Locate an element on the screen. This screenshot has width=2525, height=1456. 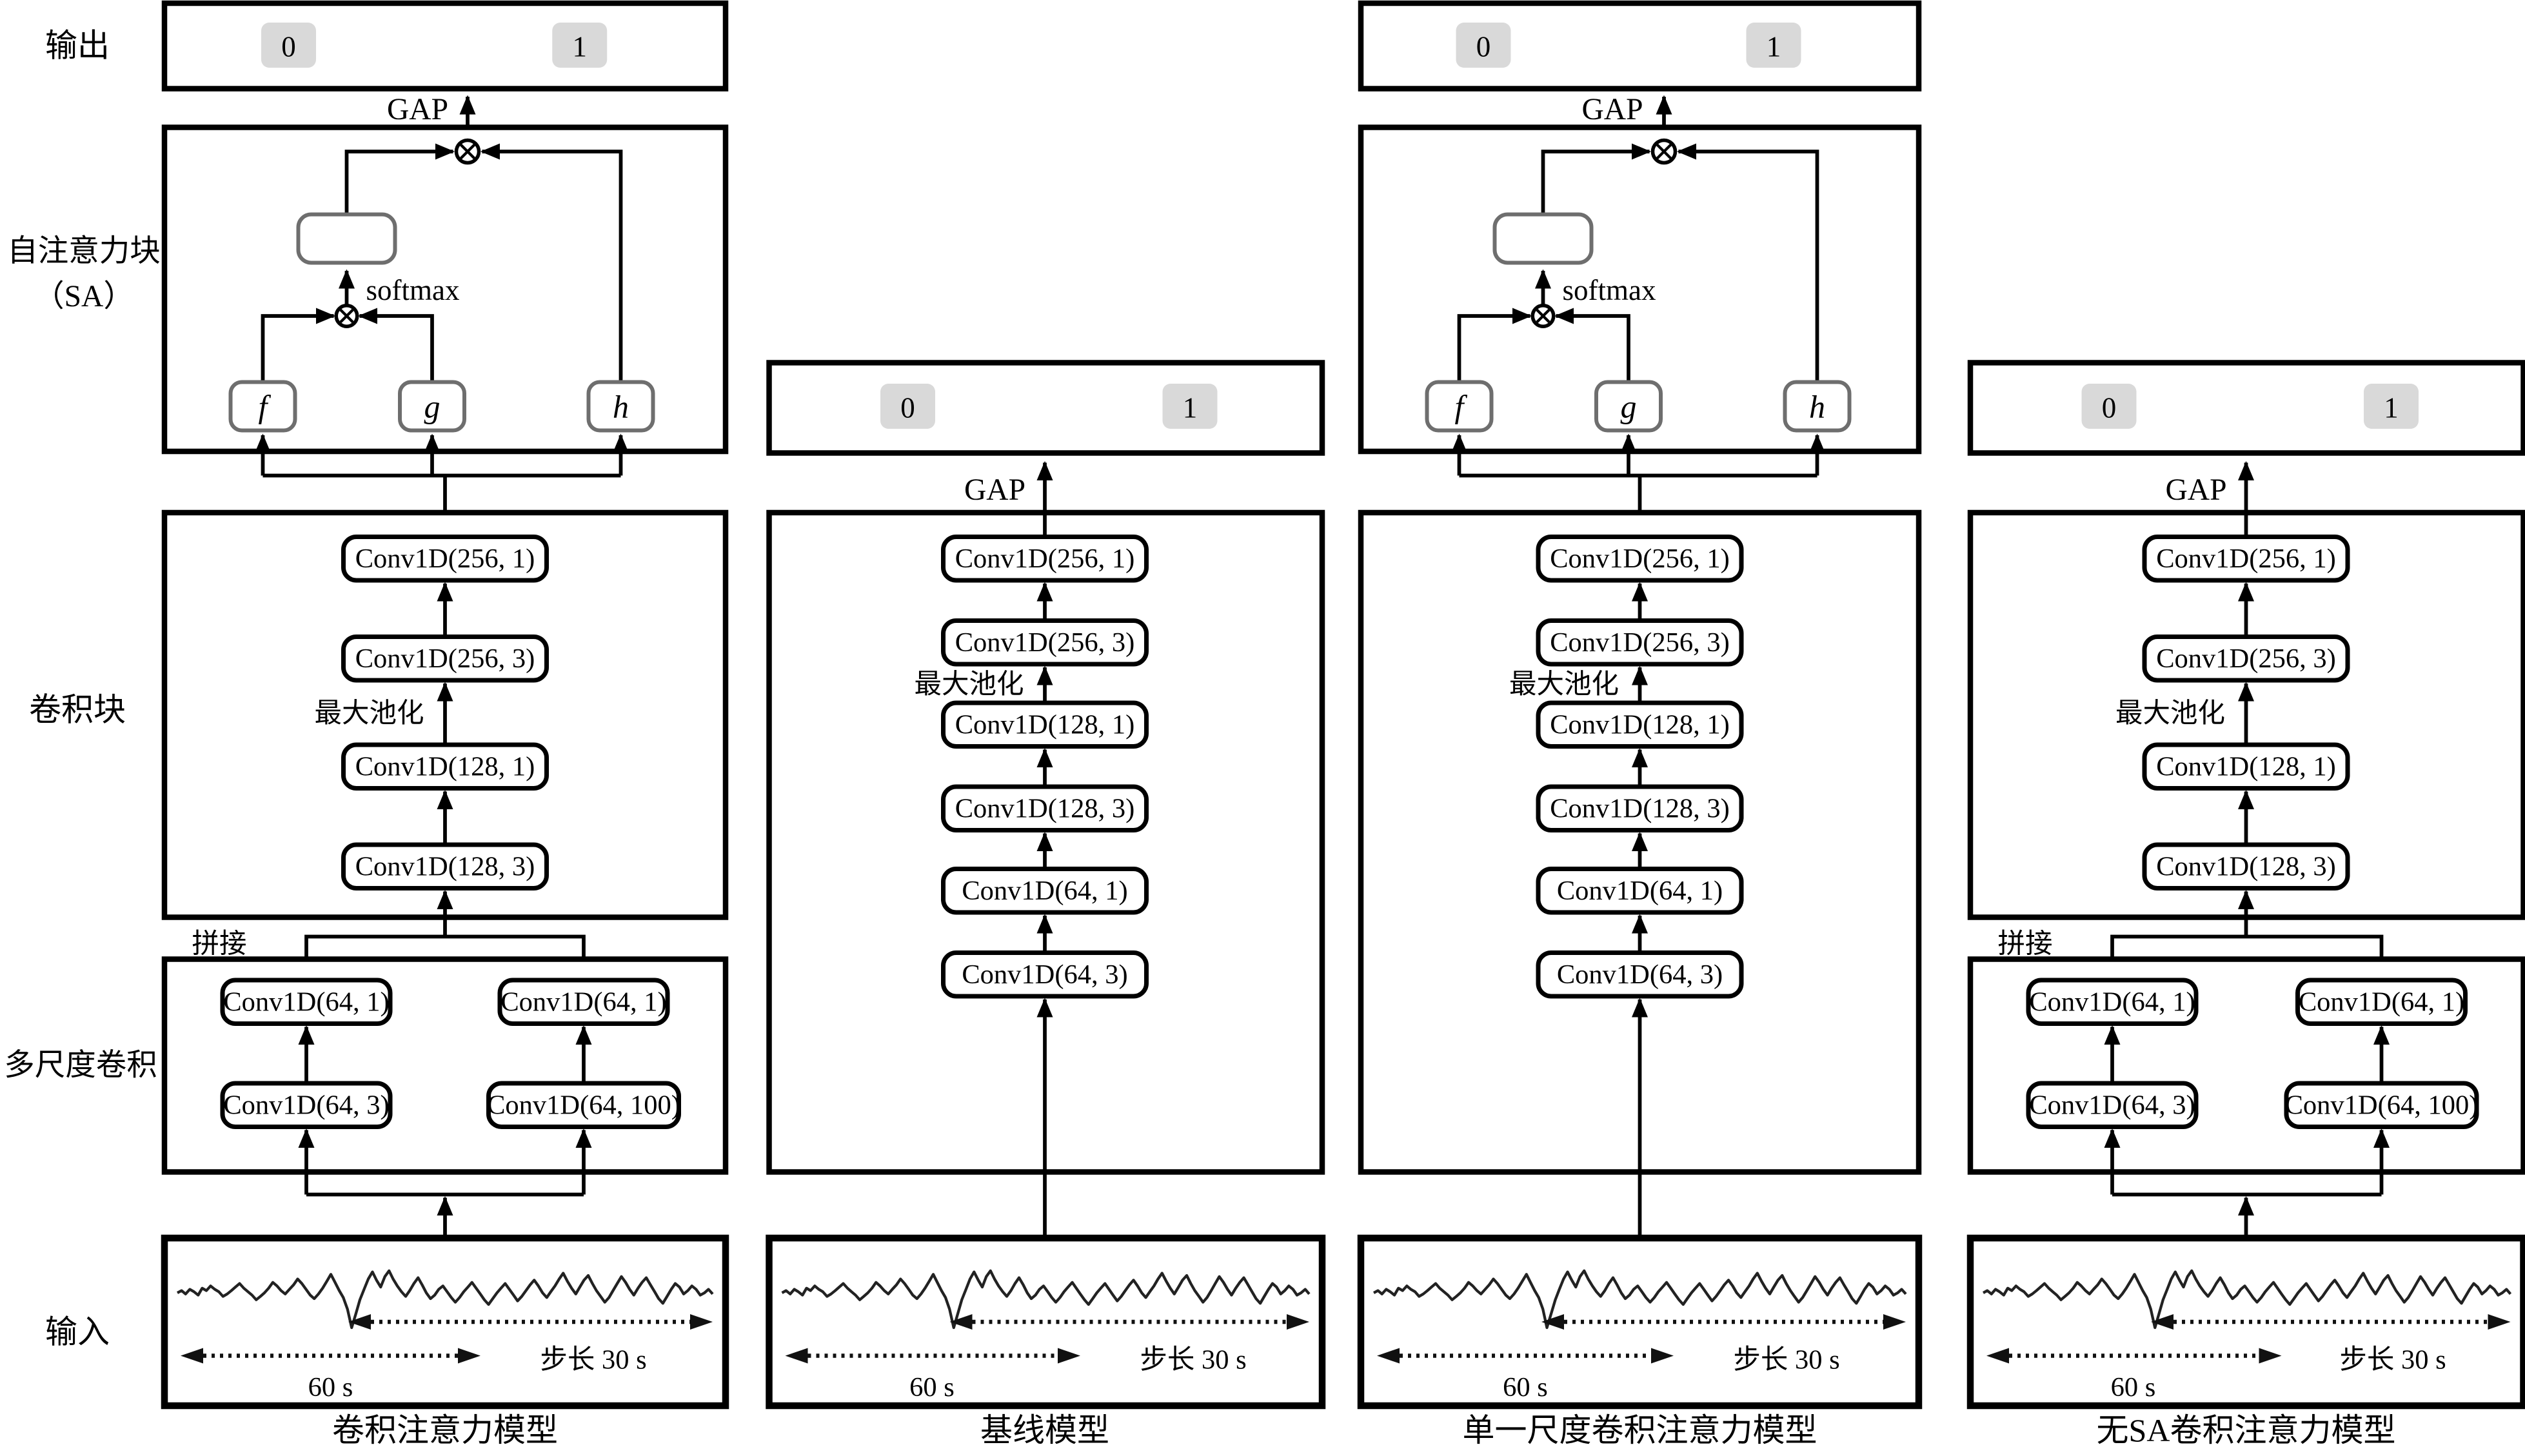
conv-layer-label: Conv1D(64, 100) is located at coordinates (584, 1105).